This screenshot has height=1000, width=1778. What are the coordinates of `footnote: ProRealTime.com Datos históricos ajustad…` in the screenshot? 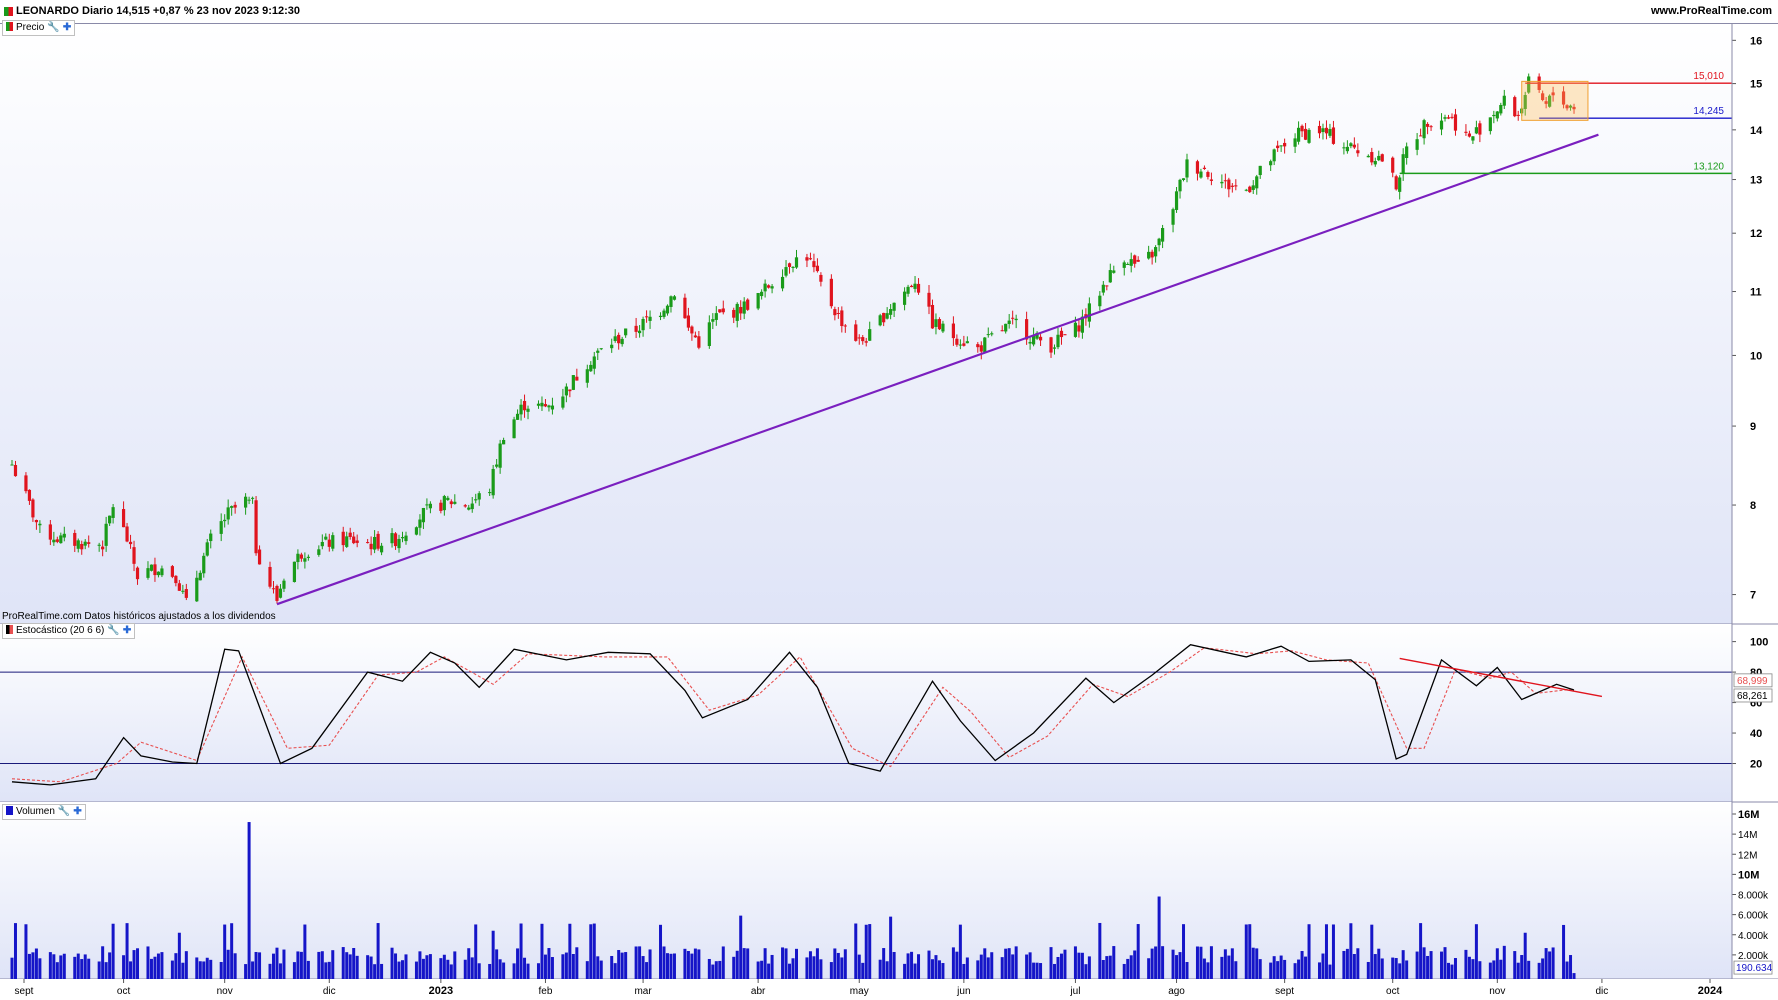 It's located at (139, 616).